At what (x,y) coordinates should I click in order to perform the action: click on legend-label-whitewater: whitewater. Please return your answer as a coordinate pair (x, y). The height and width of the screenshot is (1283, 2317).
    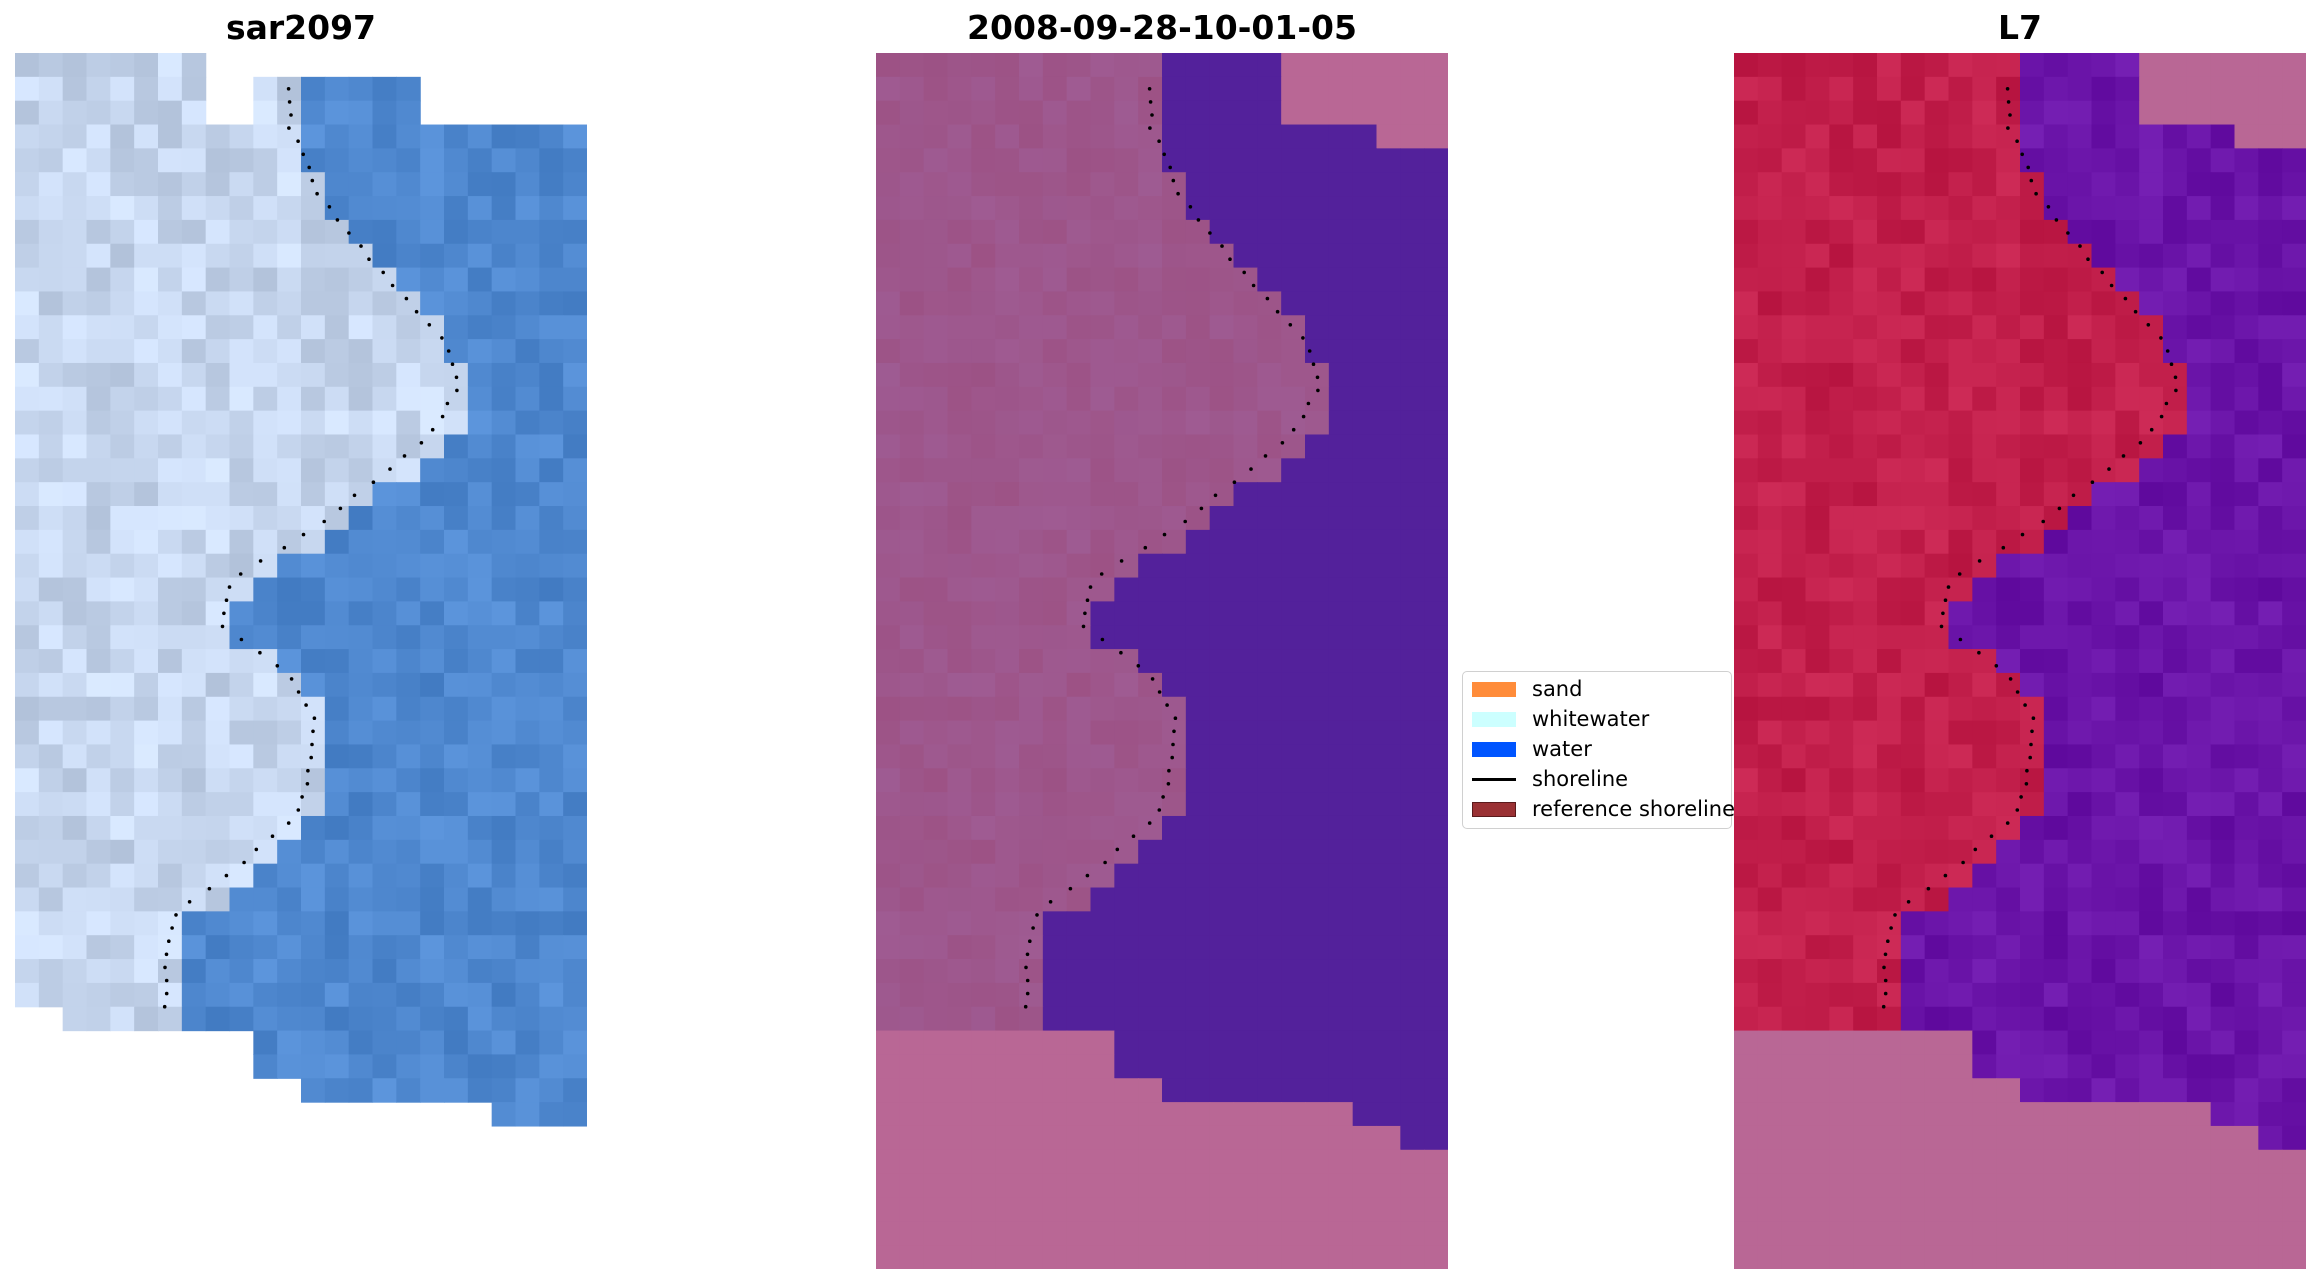
    Looking at the image, I should click on (1591, 719).